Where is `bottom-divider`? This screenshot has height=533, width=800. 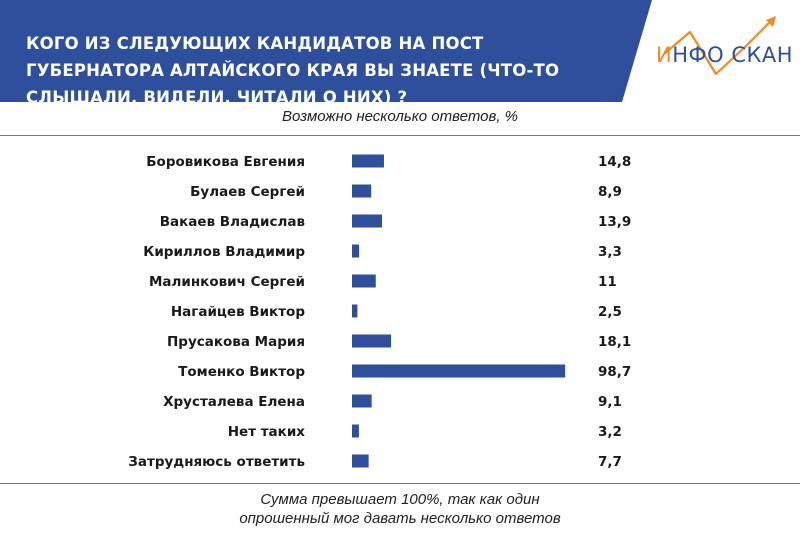 bottom-divider is located at coordinates (400, 483).